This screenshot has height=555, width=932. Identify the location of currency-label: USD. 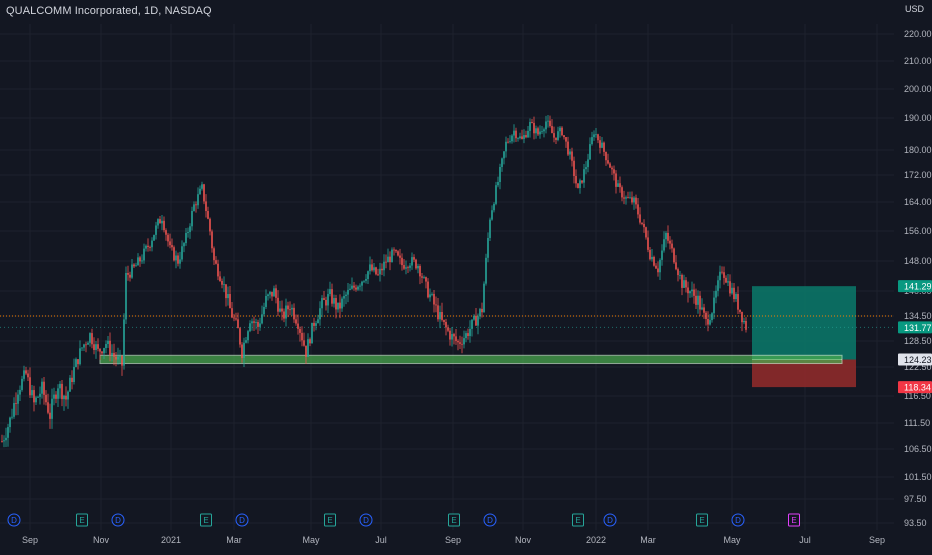
(915, 9).